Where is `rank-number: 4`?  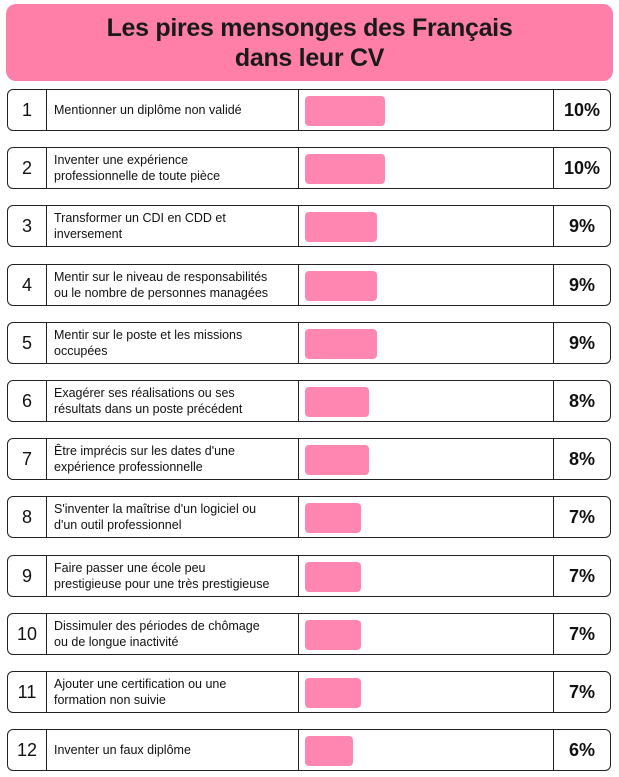
rank-number: 4 is located at coordinates (27, 285).